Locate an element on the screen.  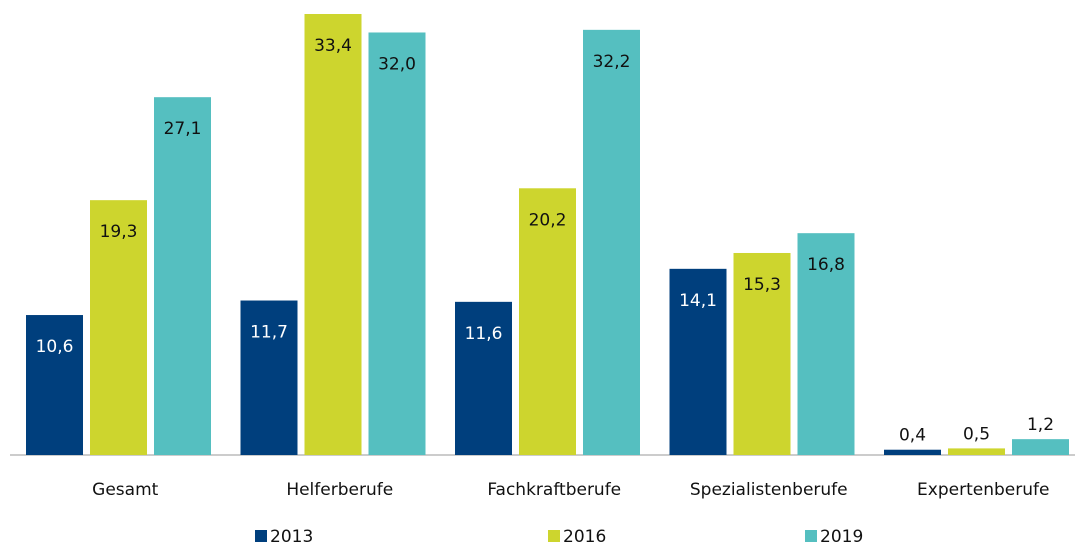
x-tick-label: Gesamt is located at coordinates (125, 490).